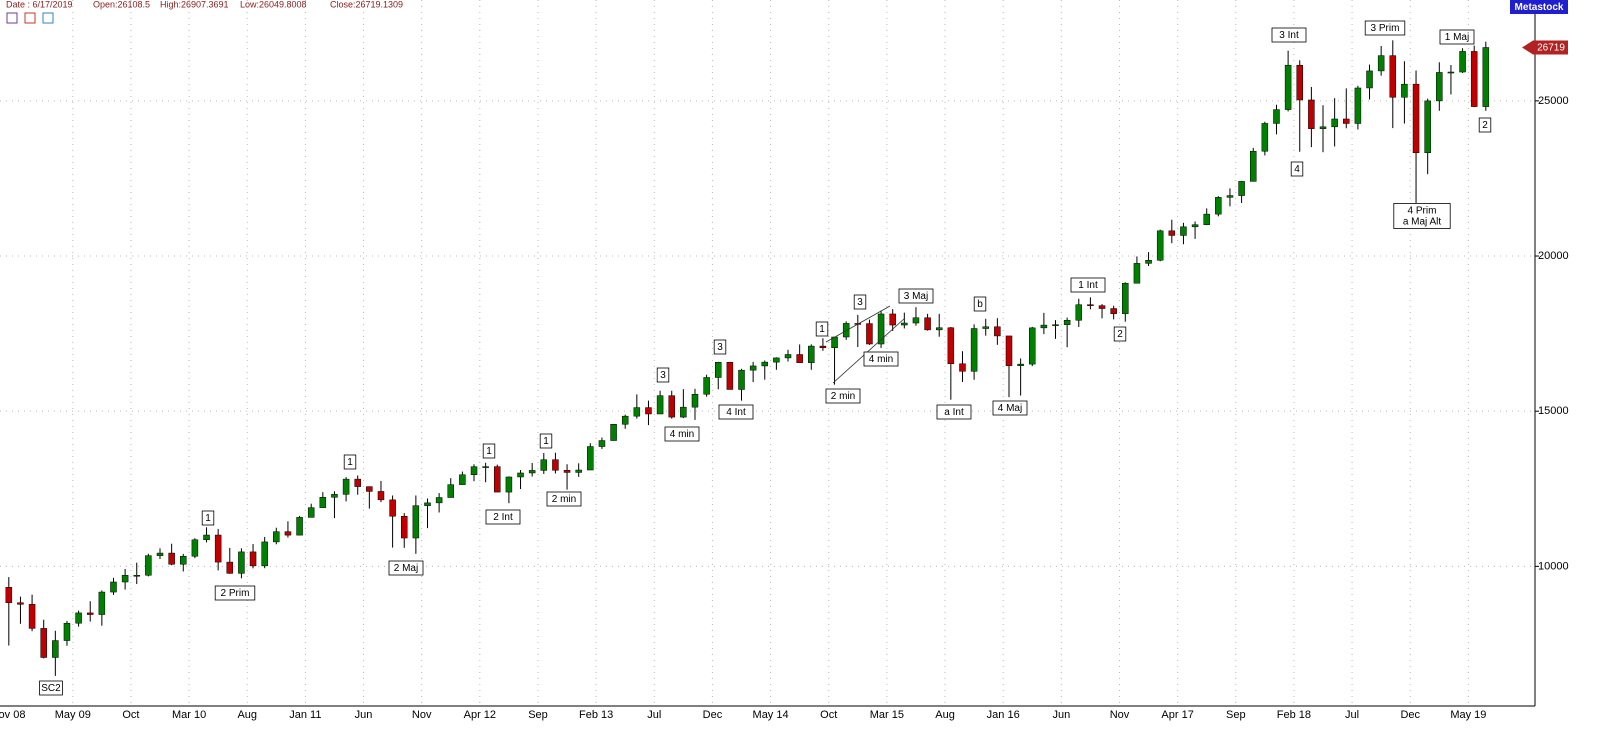 Image resolution: width=1600 pixels, height=738 pixels. What do you see at coordinates (1410, 715) in the screenshot?
I see `x-tick-label: Dec` at bounding box center [1410, 715].